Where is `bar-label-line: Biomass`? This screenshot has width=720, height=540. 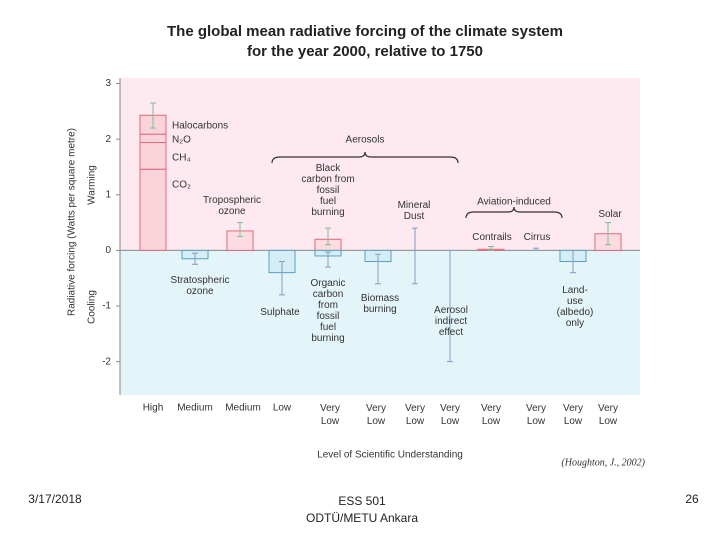
bar-label-line: Biomass is located at coordinates (380, 298).